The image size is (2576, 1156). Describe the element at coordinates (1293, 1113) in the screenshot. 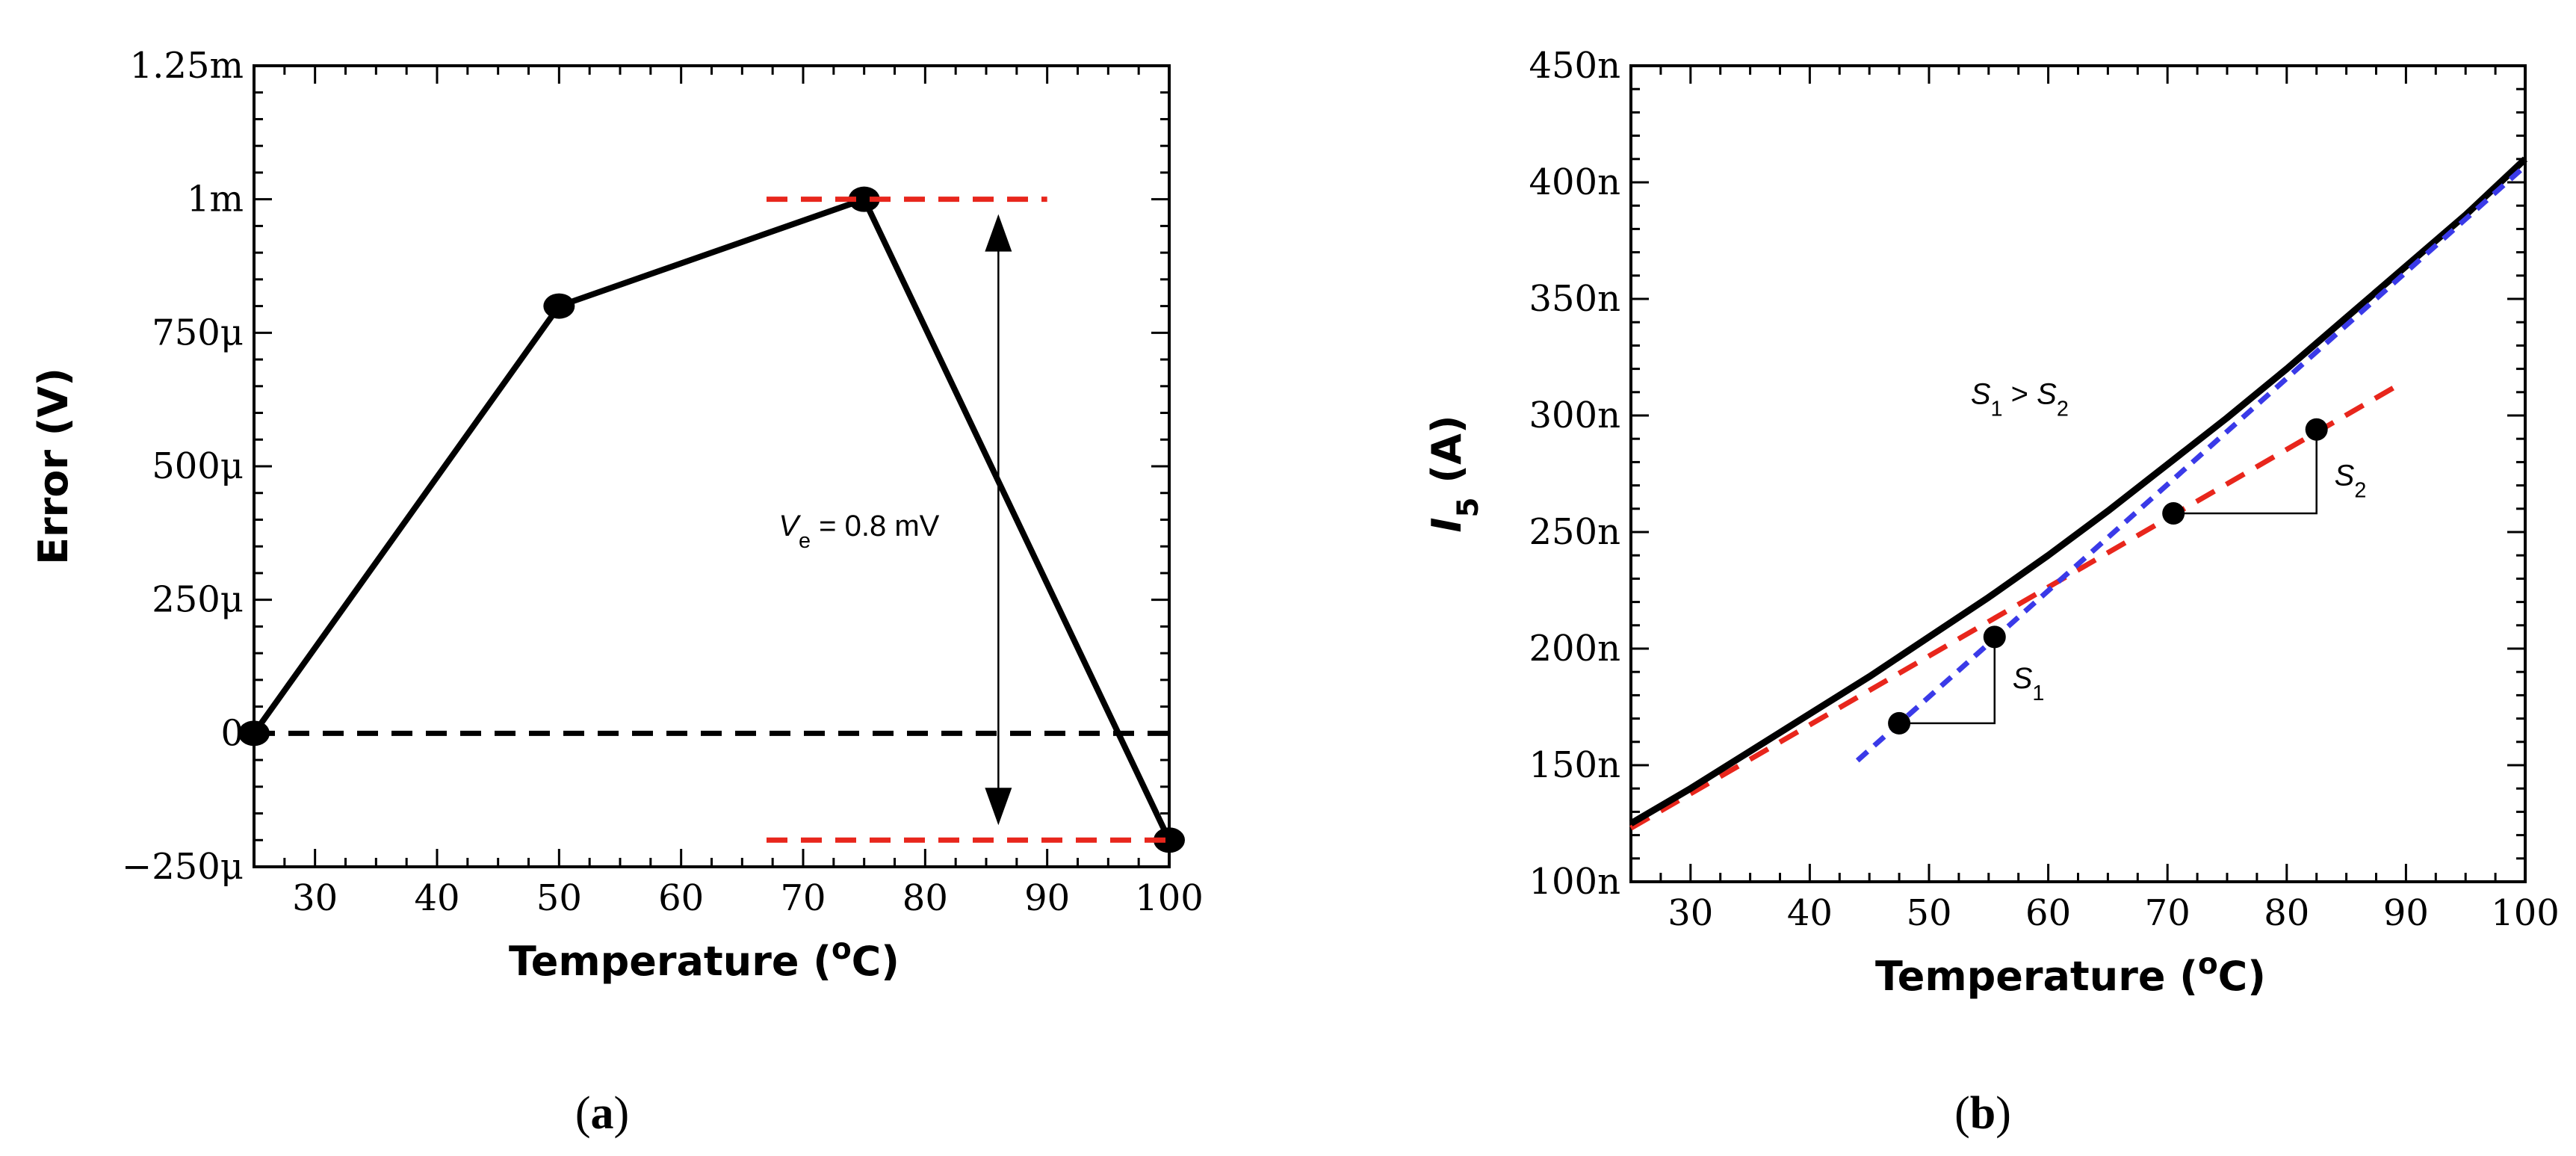

I see `panel-labels: (a) (b)` at that location.